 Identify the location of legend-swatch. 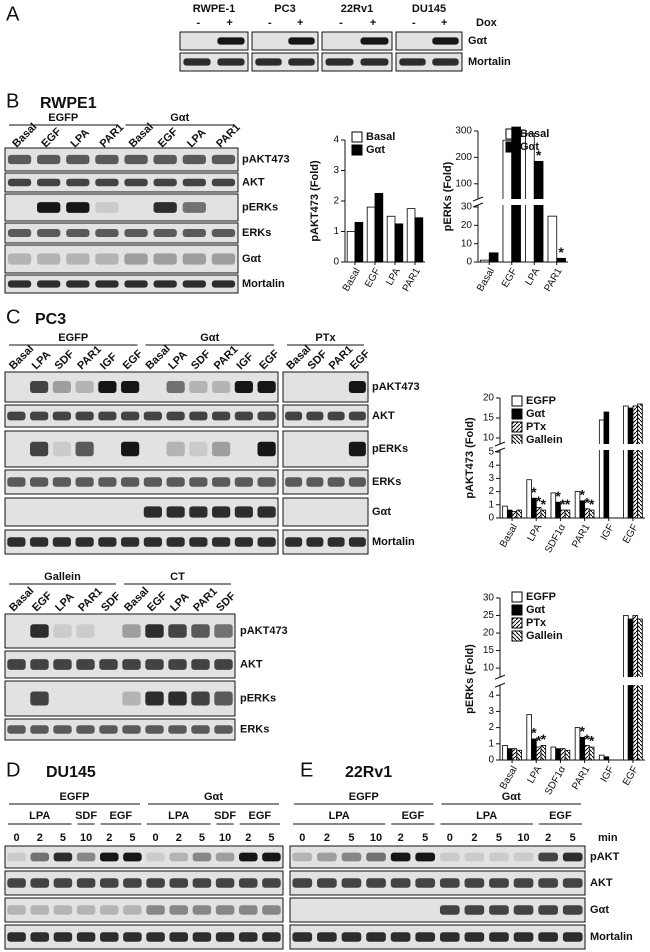
(517, 401).